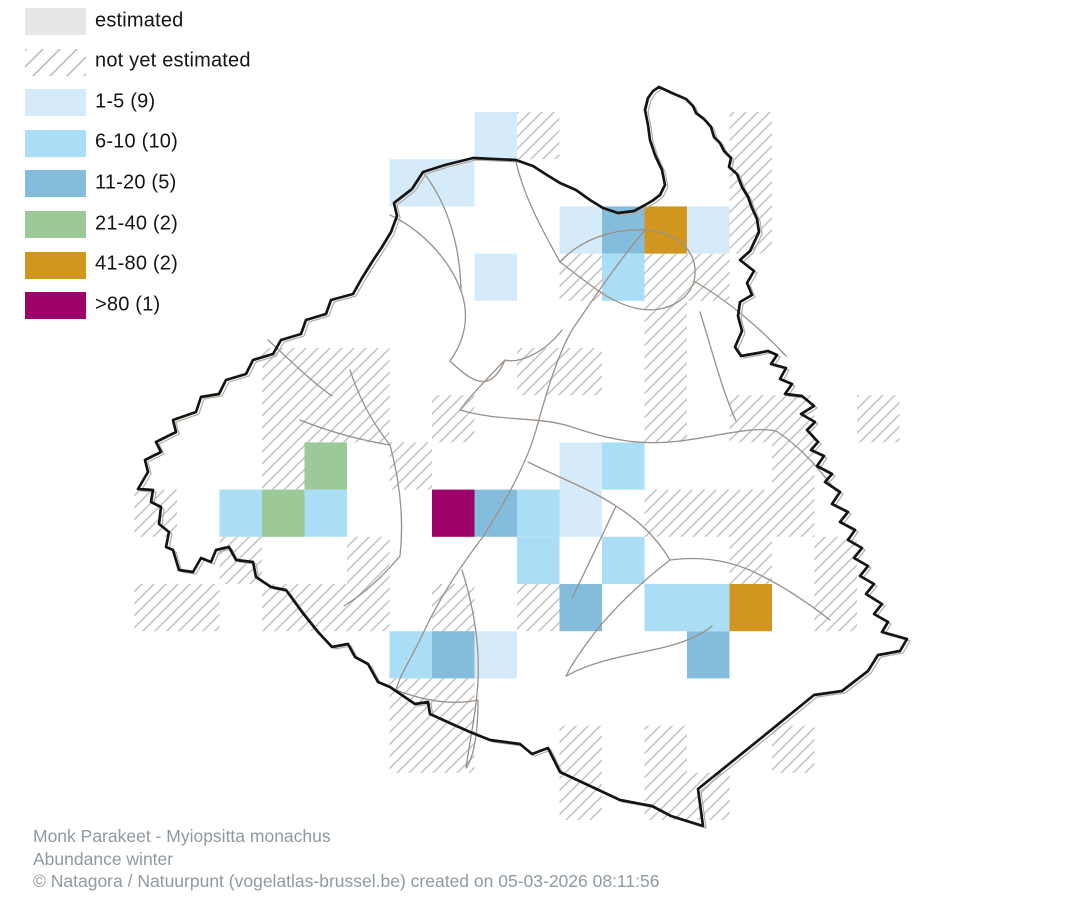  I want to click on map-subtitle: Abundance winter, so click(103, 858).